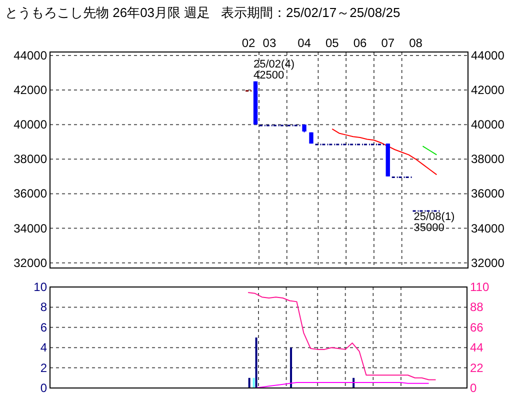 Image resolution: width=520 pixels, height=400 pixels. I want to click on y-tick-label: 0, so click(44, 388).